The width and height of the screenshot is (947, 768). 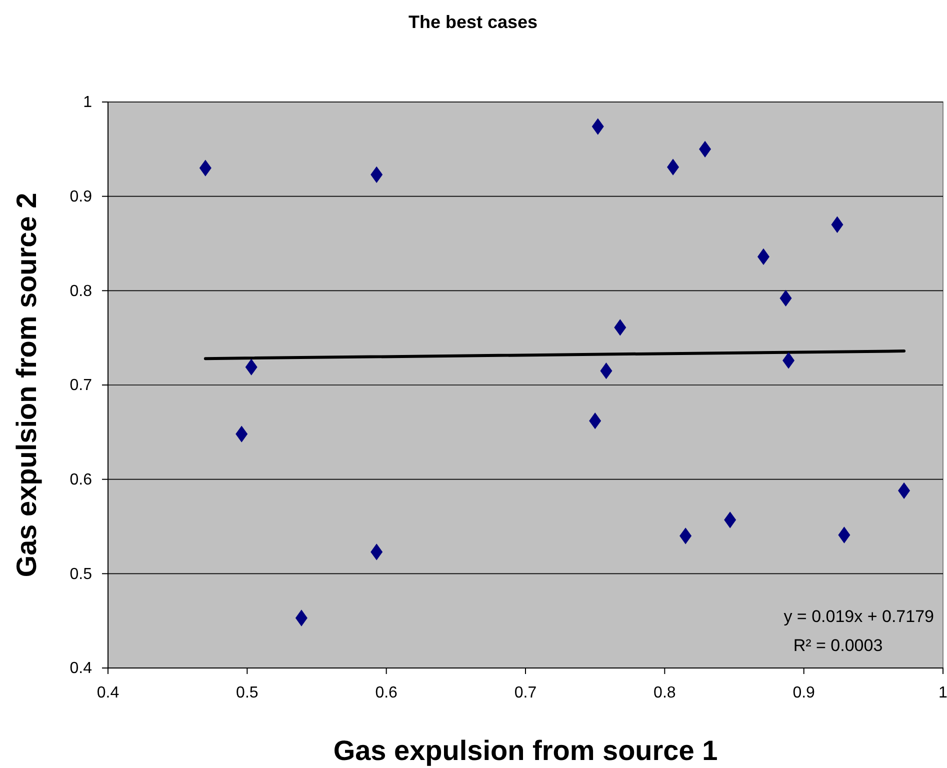 I want to click on x-tick-label: 0.7, so click(x=525, y=693).